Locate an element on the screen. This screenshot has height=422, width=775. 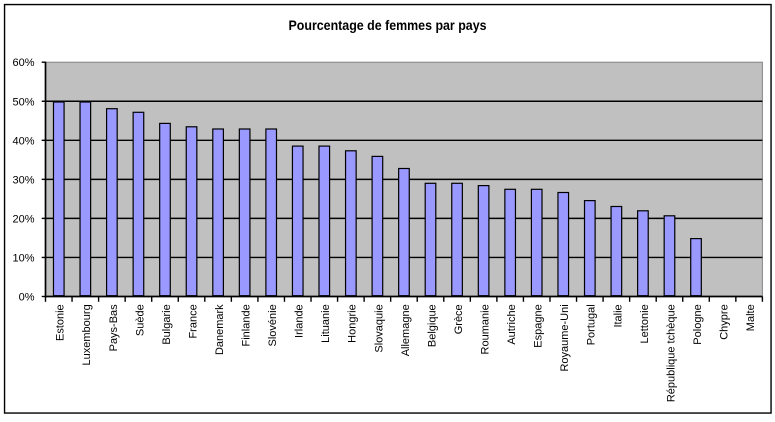
svg-text: Italie is located at coordinates (618, 315).